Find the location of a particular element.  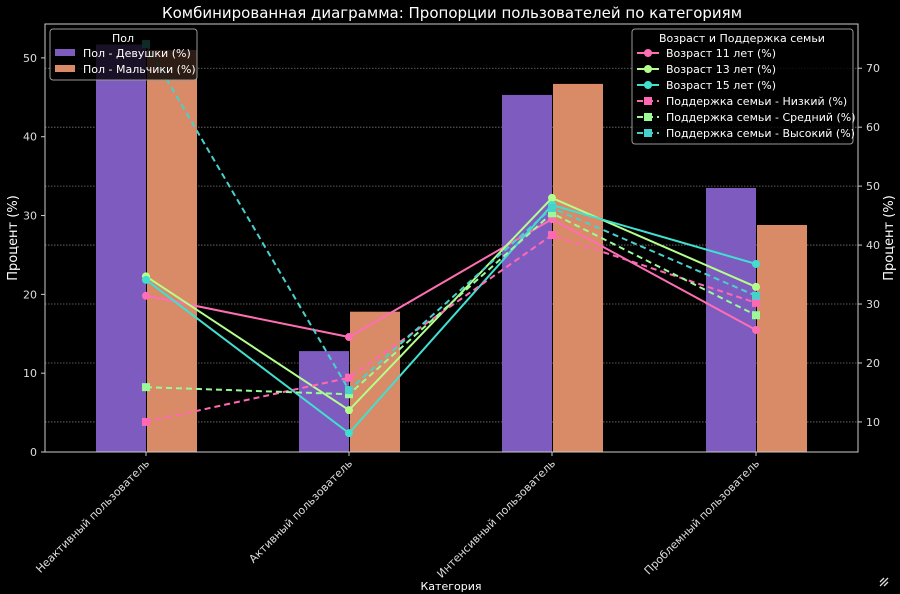

y-axis-label-right: Процент (%) is located at coordinates (889, 238).